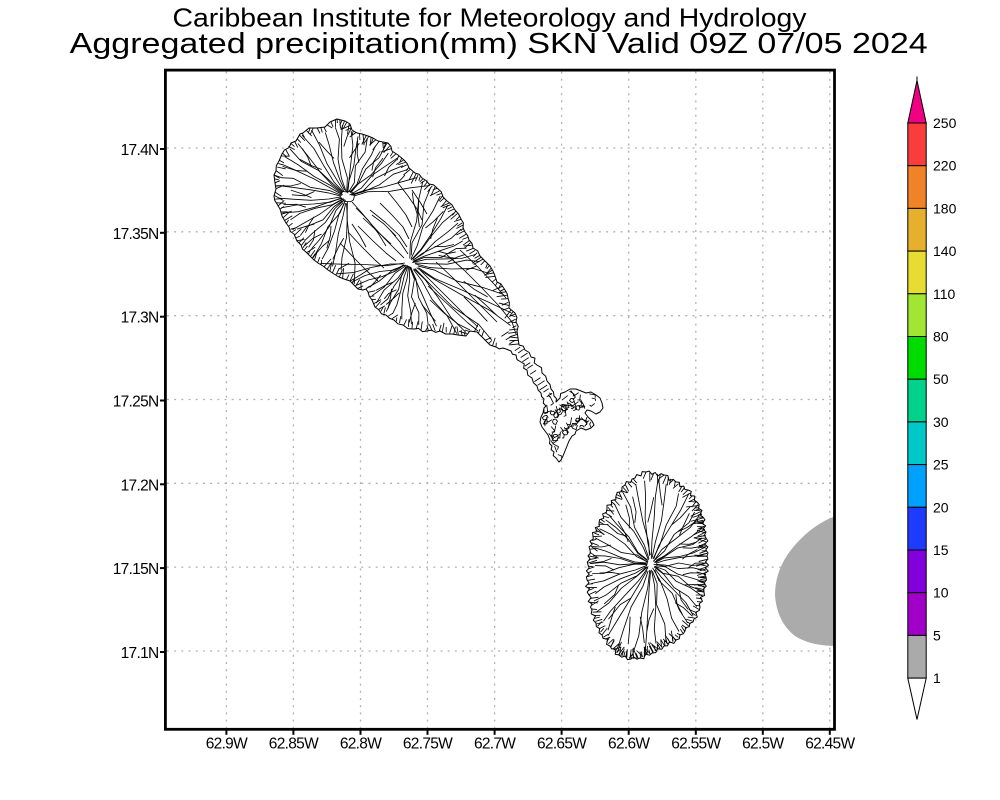 The image size is (1000, 800). Describe the element at coordinates (937, 678) in the screenshot. I see `svg-text: 1` at that location.